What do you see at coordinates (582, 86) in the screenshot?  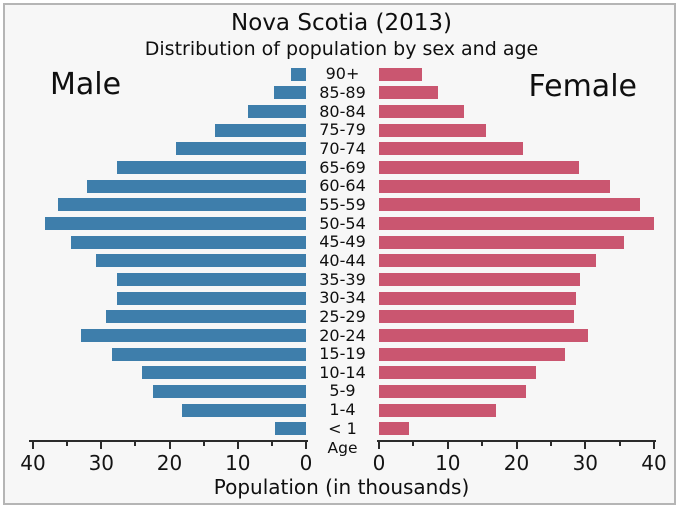 I see `female-series-label: Female` at bounding box center [582, 86].